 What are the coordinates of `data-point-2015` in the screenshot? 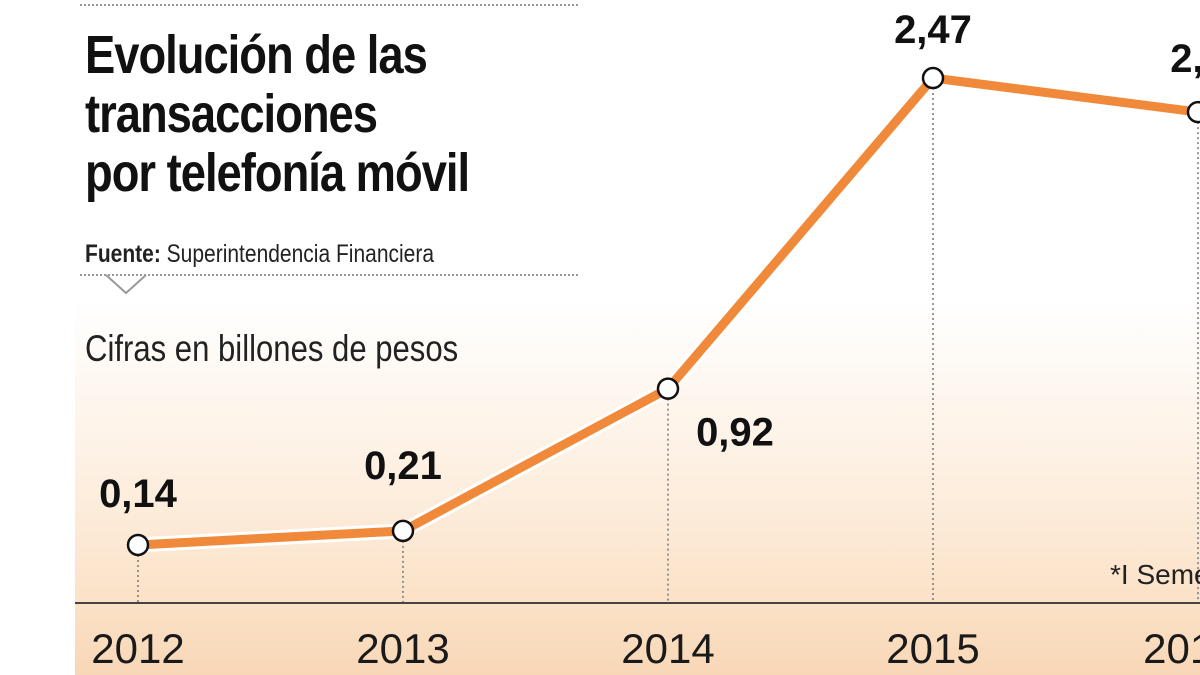 It's located at (933, 78).